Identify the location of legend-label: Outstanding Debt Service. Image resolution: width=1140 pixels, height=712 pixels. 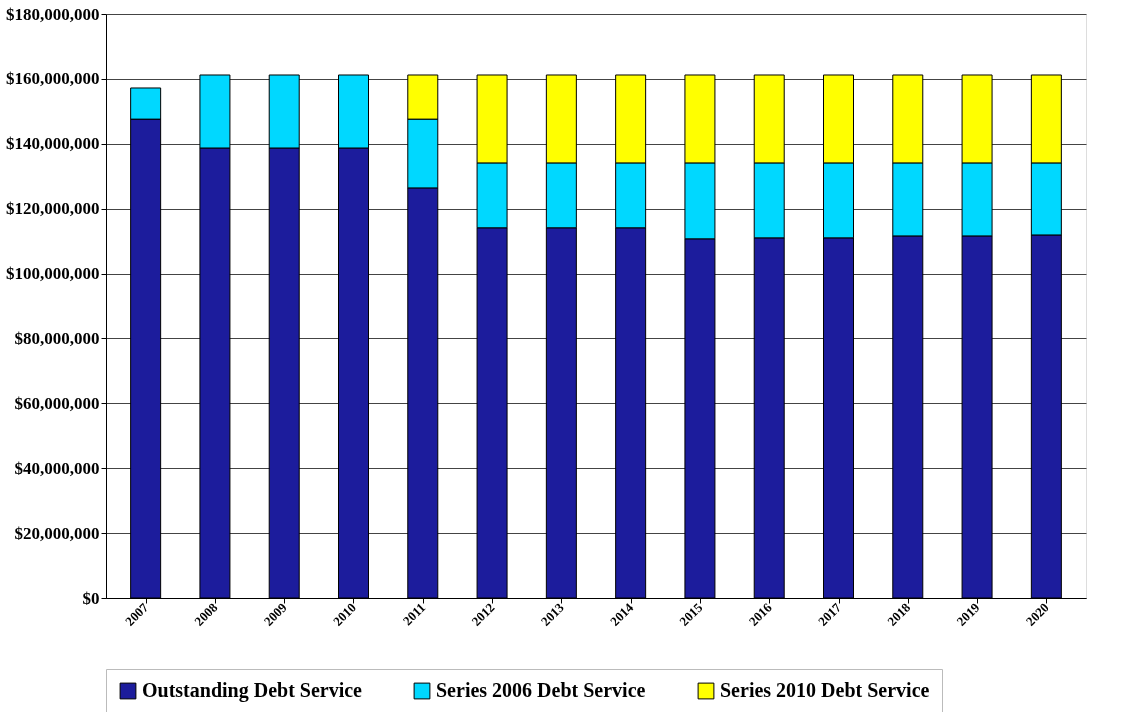
(252, 690).